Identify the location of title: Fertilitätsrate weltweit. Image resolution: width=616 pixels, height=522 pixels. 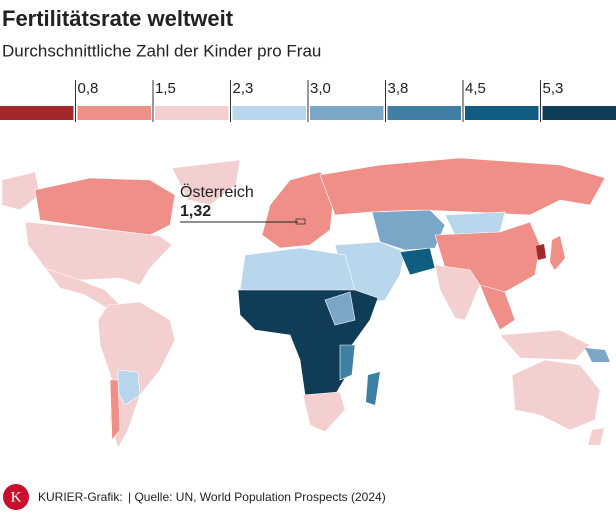
(118, 18).